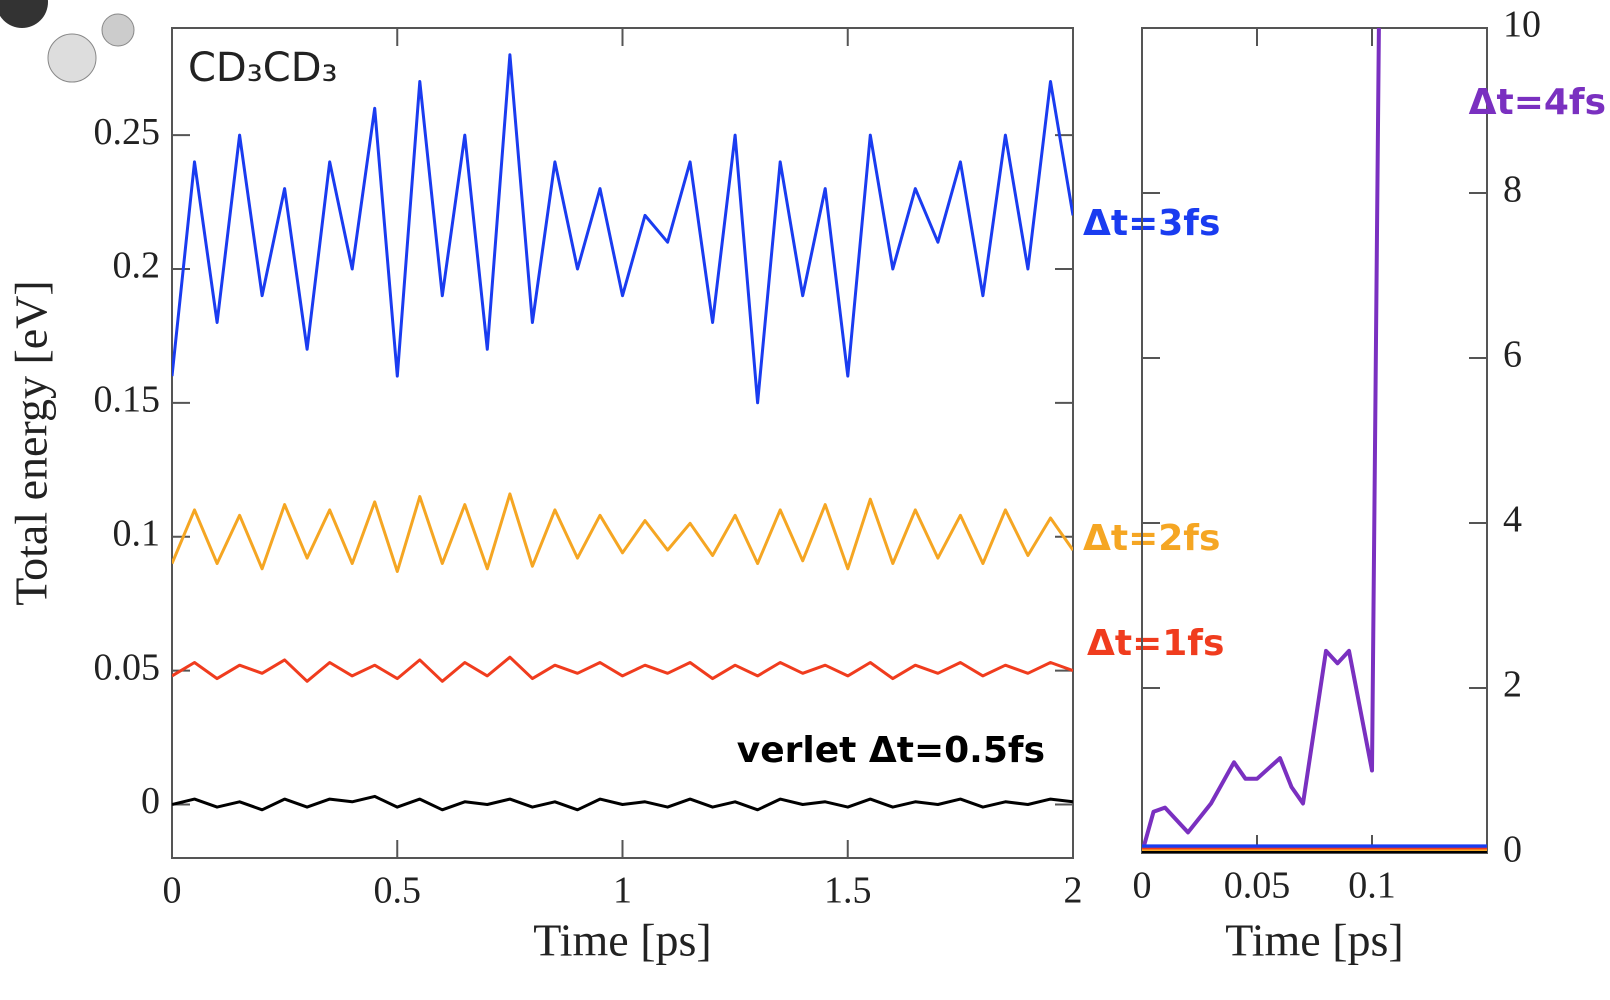  Describe the element at coordinates (1073, 891) in the screenshot. I see `x-tick-label: 2` at that location.